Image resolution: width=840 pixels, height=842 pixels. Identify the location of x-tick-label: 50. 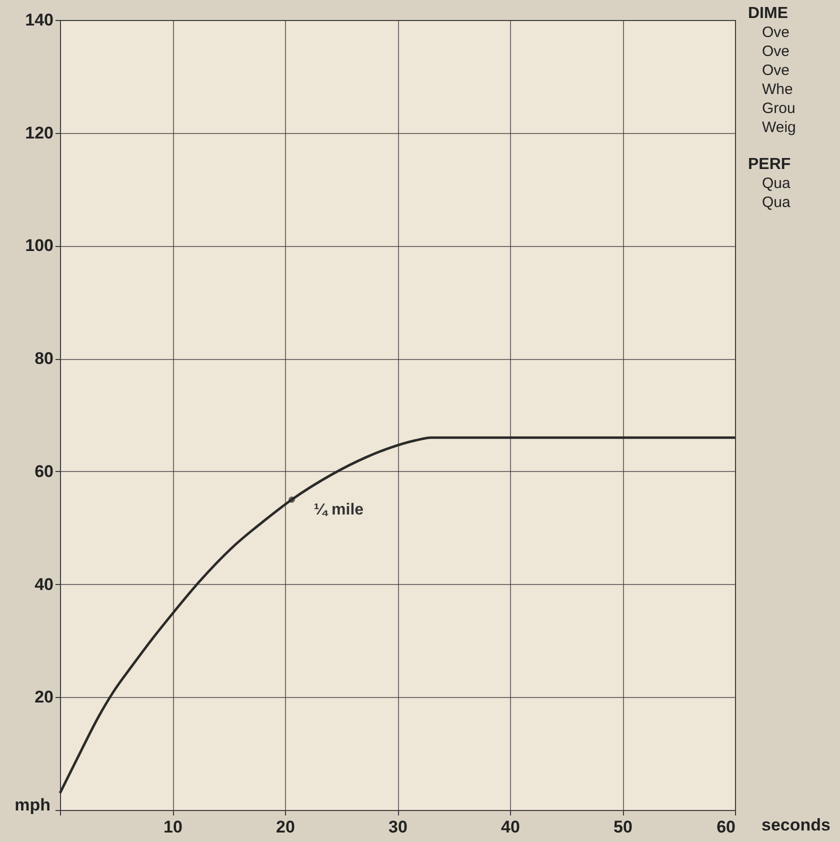
(623, 827).